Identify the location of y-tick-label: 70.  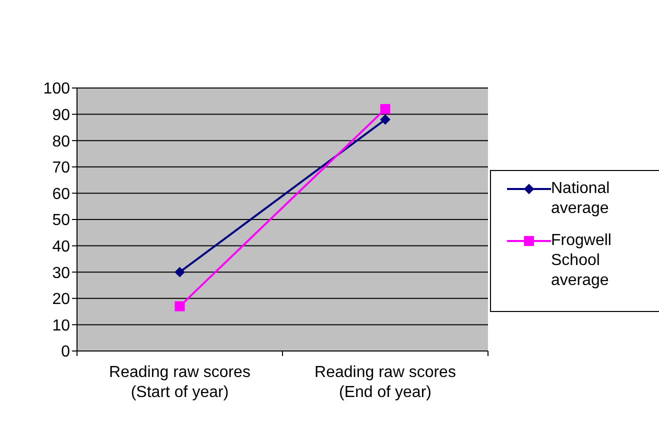
(61, 168).